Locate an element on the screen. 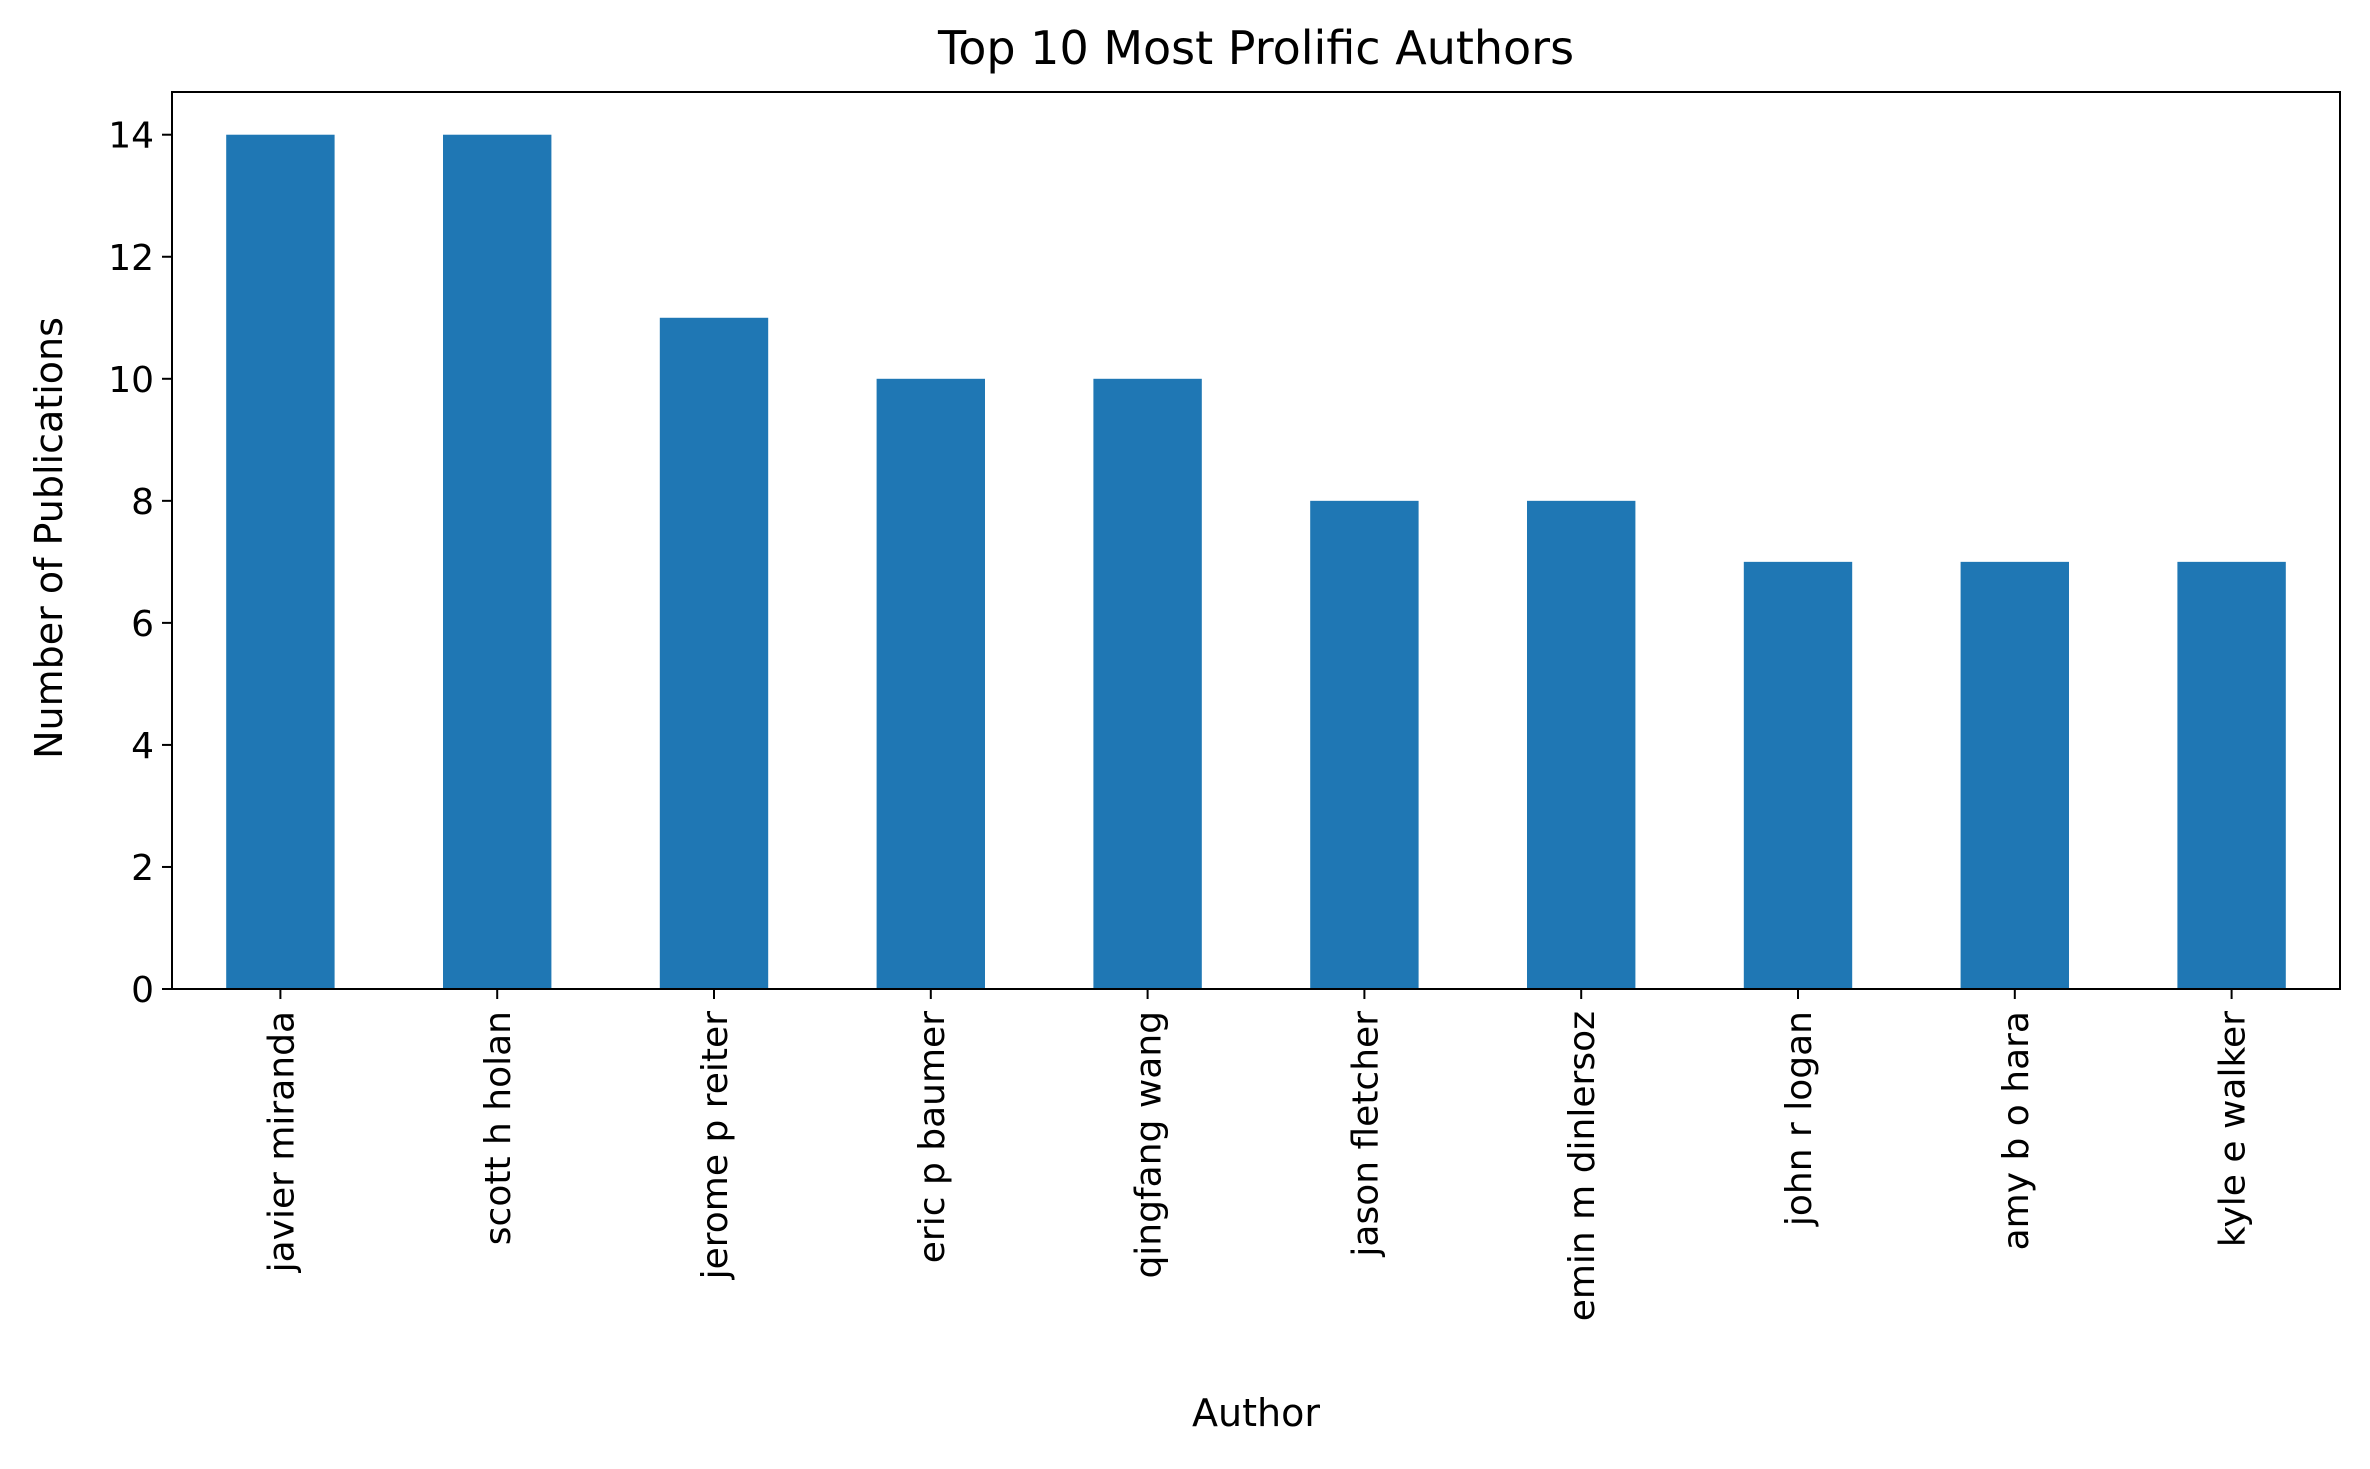 The image size is (2370, 1469). x-tick-label: eric p baumer is located at coordinates (932, 1137).